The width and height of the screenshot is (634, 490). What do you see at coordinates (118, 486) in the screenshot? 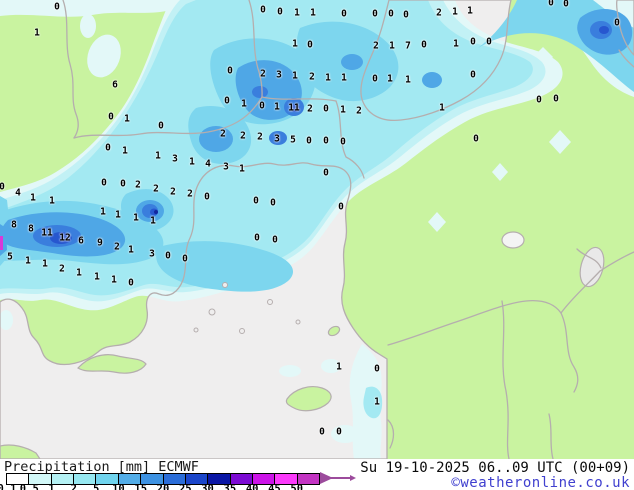
I see `colorbar-tick: 10` at bounding box center [118, 486].